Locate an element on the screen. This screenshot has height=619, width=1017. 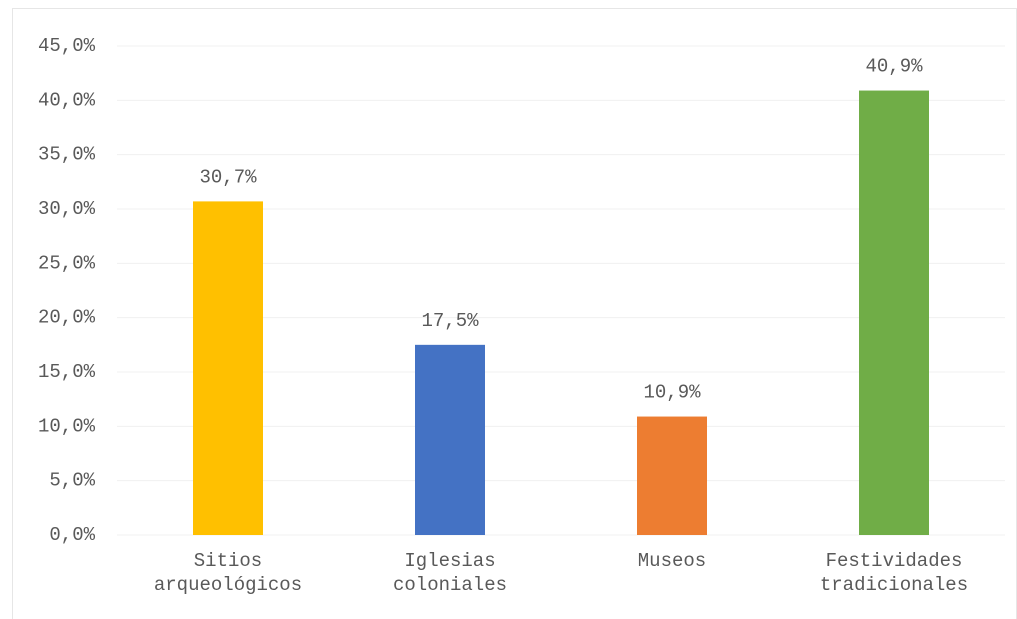
y-tick-label: 0,0% is located at coordinates (72, 535).